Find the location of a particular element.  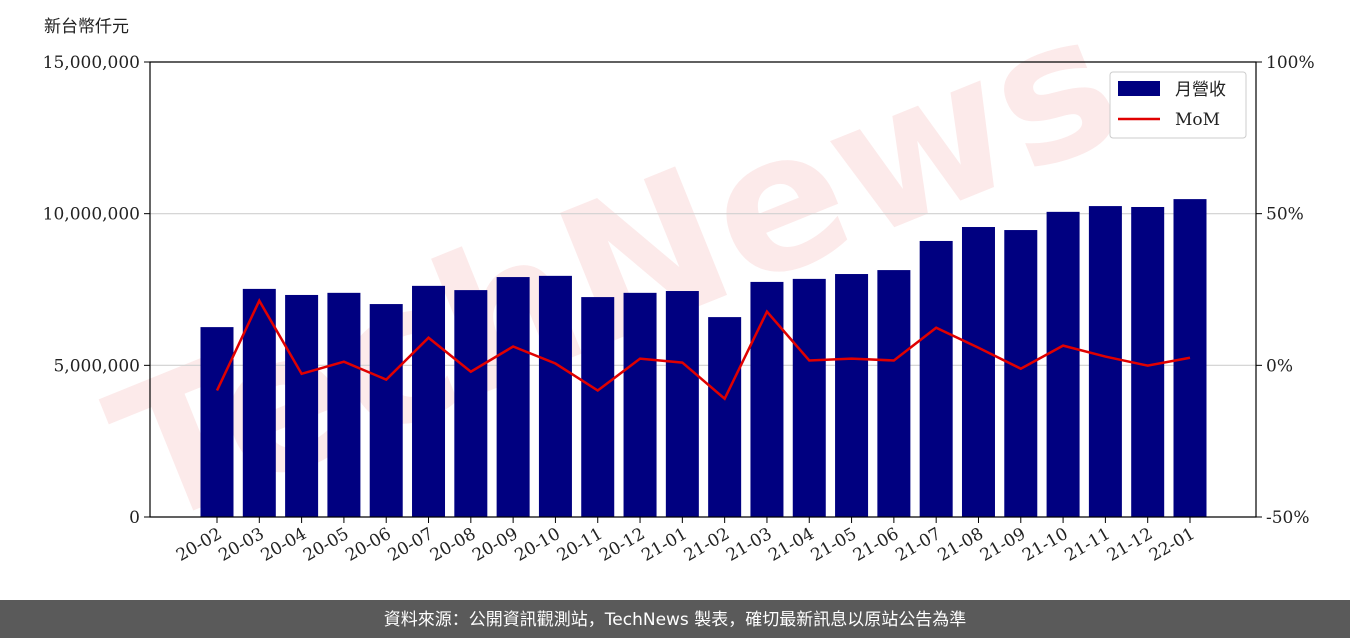

y2-tick-label: 100% is located at coordinates (1290, 63).